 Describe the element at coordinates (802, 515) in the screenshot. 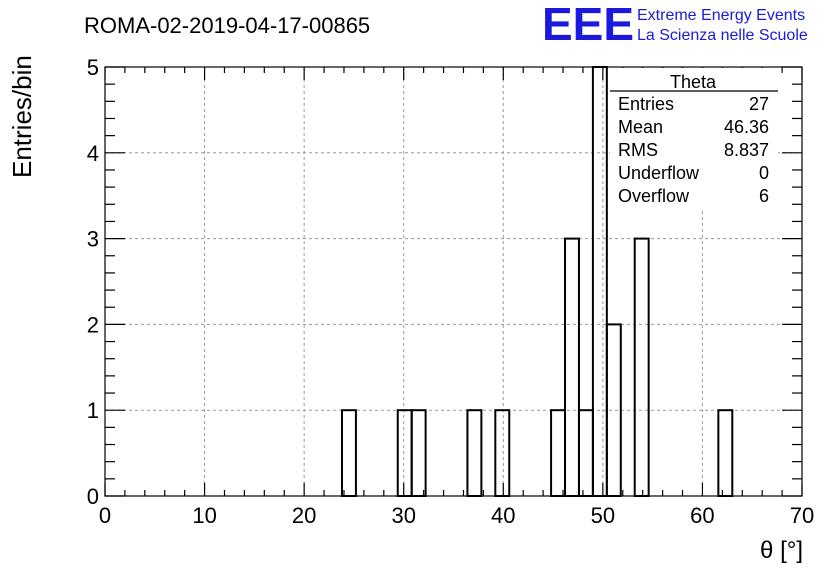

I see `x-tick-label: 70` at that location.